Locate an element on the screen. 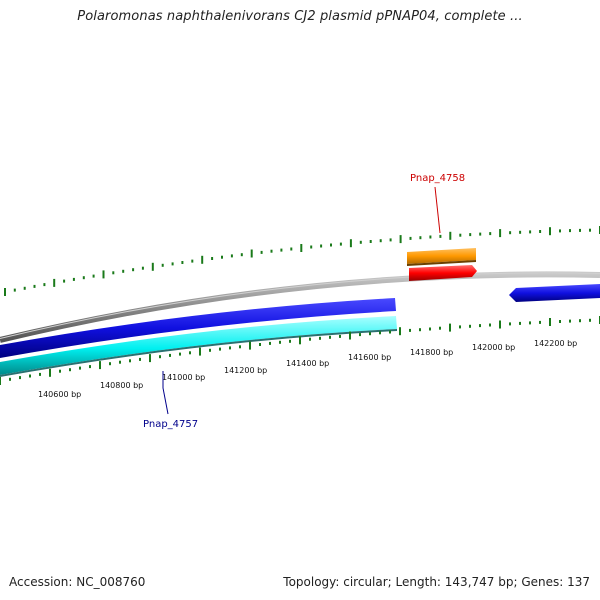 The width and height of the screenshot is (600, 600). outer-tick-ring is located at coordinates (302, 261).